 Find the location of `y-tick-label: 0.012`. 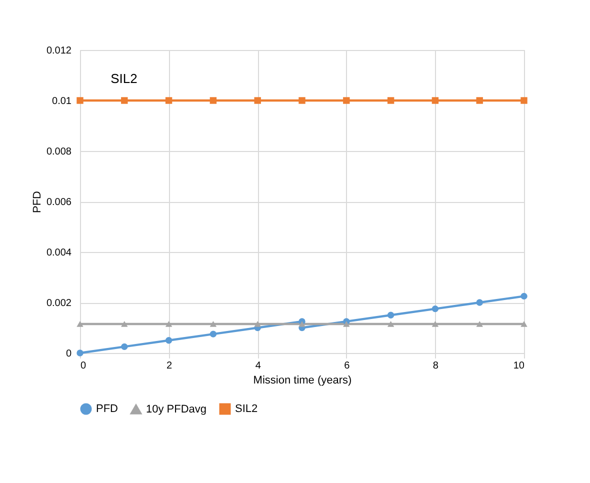

y-tick-label: 0.012 is located at coordinates (59, 51).